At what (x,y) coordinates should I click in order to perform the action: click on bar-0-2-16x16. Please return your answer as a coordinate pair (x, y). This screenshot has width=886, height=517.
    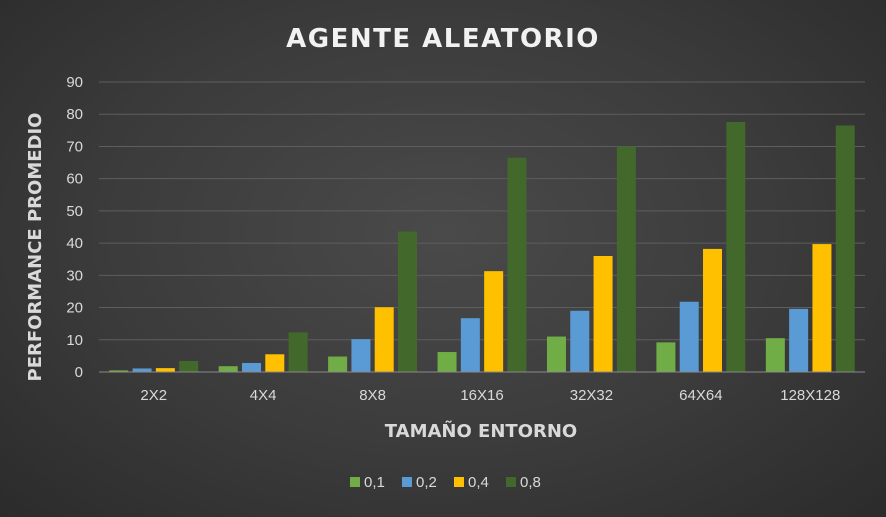
    Looking at the image, I should click on (470, 345).